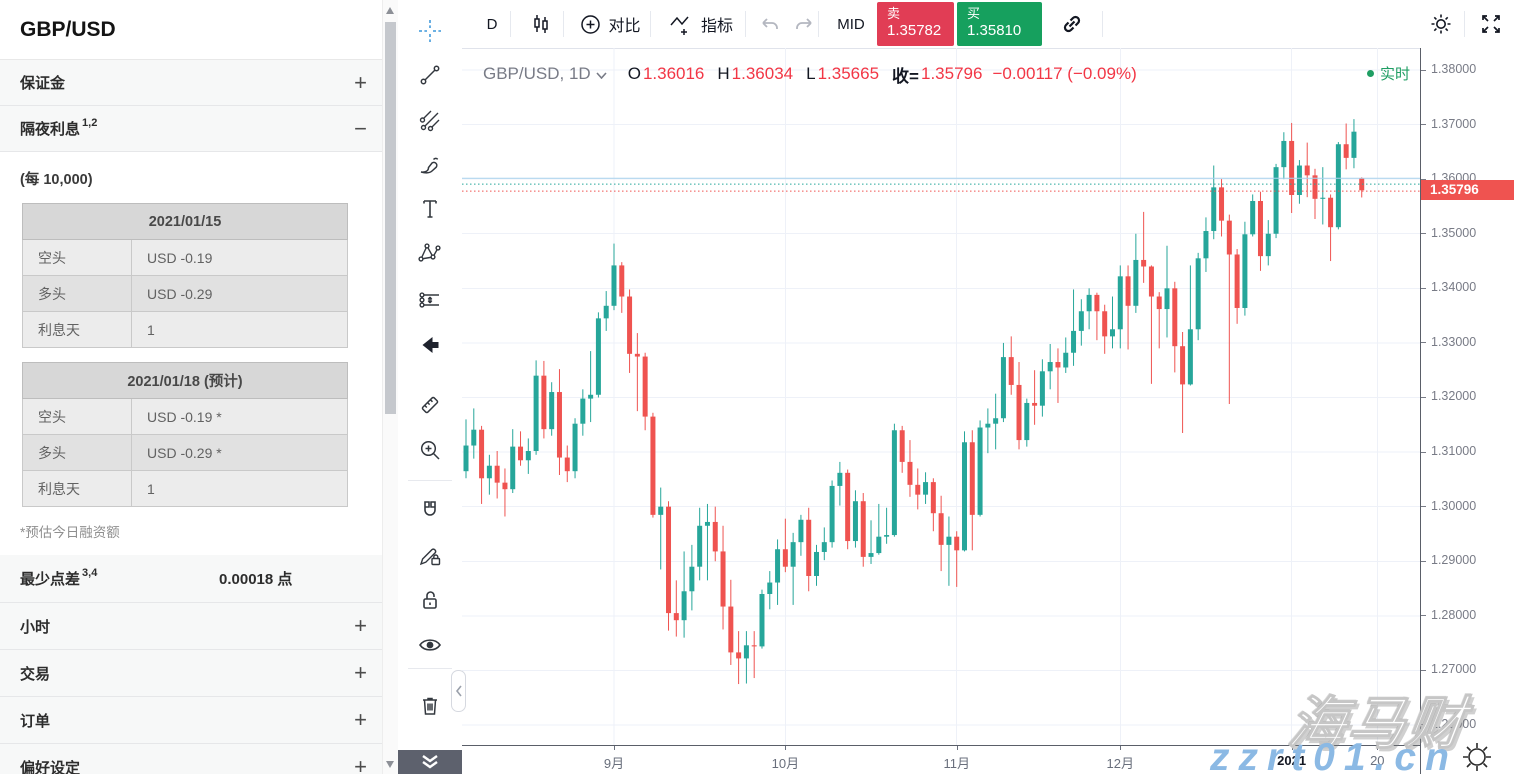  Describe the element at coordinates (537, 73) in the screenshot. I see `legend-symbol: GBP/USD, 1D` at that location.